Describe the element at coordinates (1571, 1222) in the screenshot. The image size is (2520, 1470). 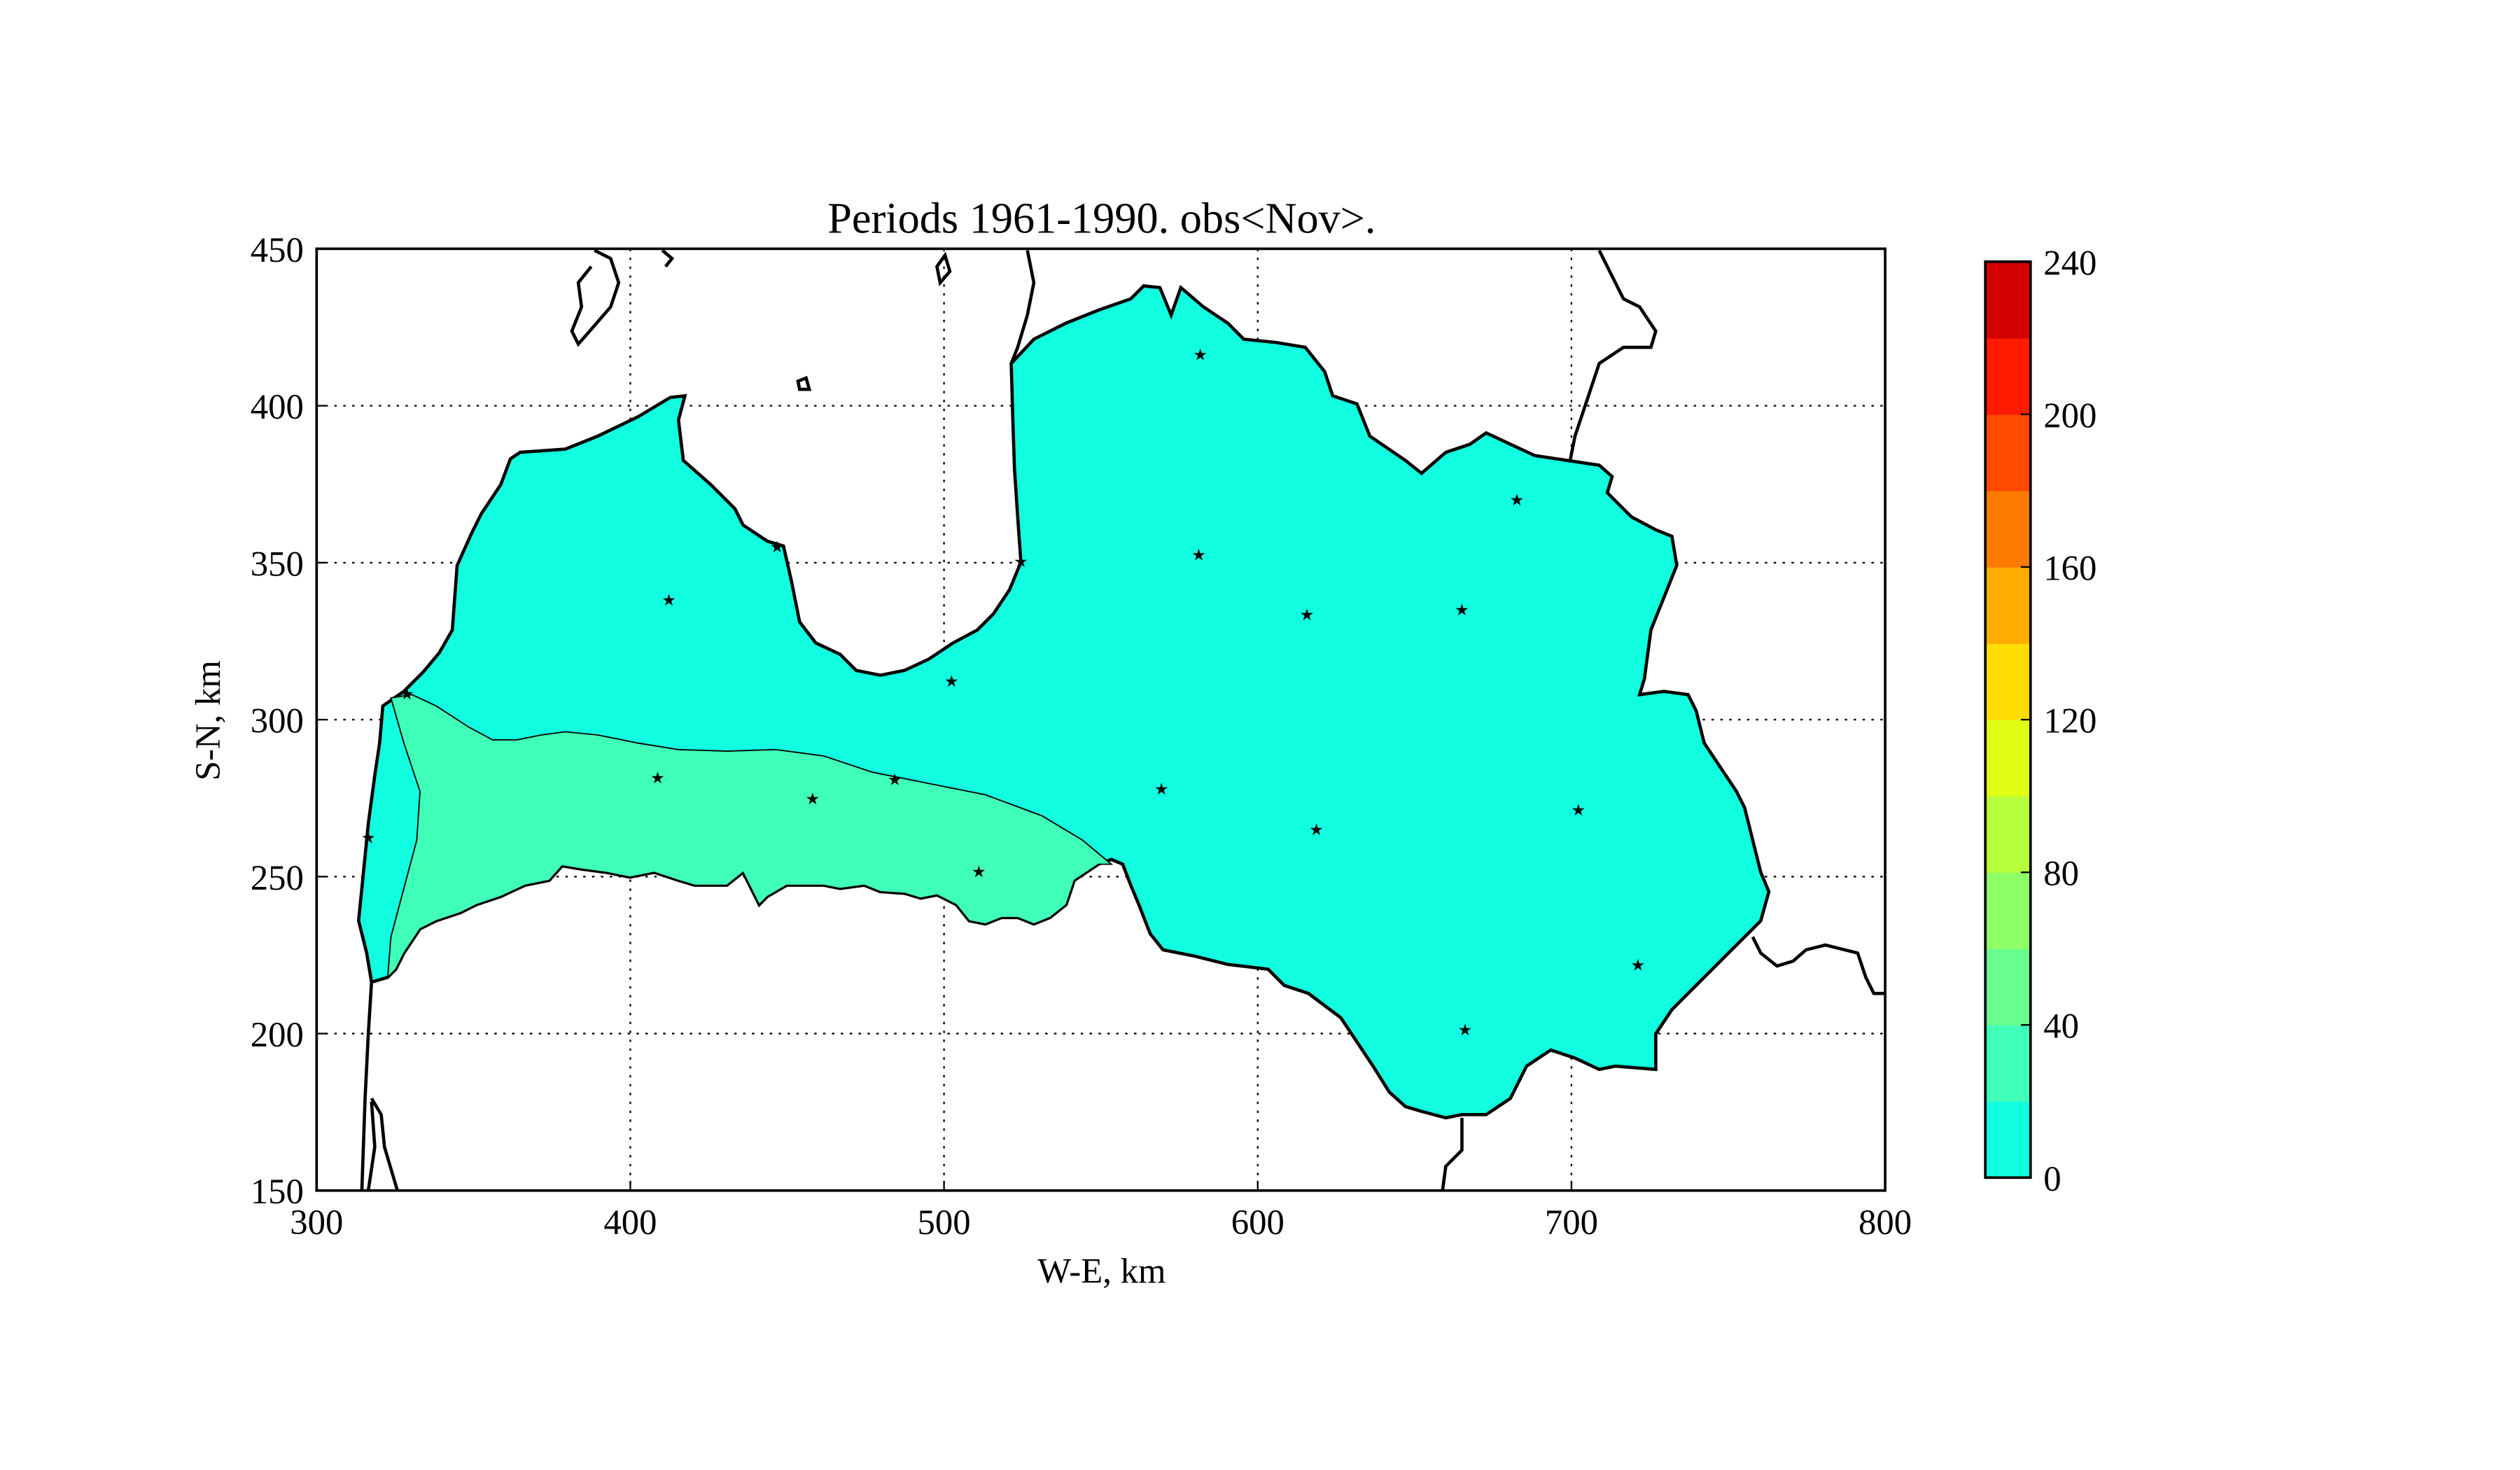
I see `x-tick-label: 700` at that location.